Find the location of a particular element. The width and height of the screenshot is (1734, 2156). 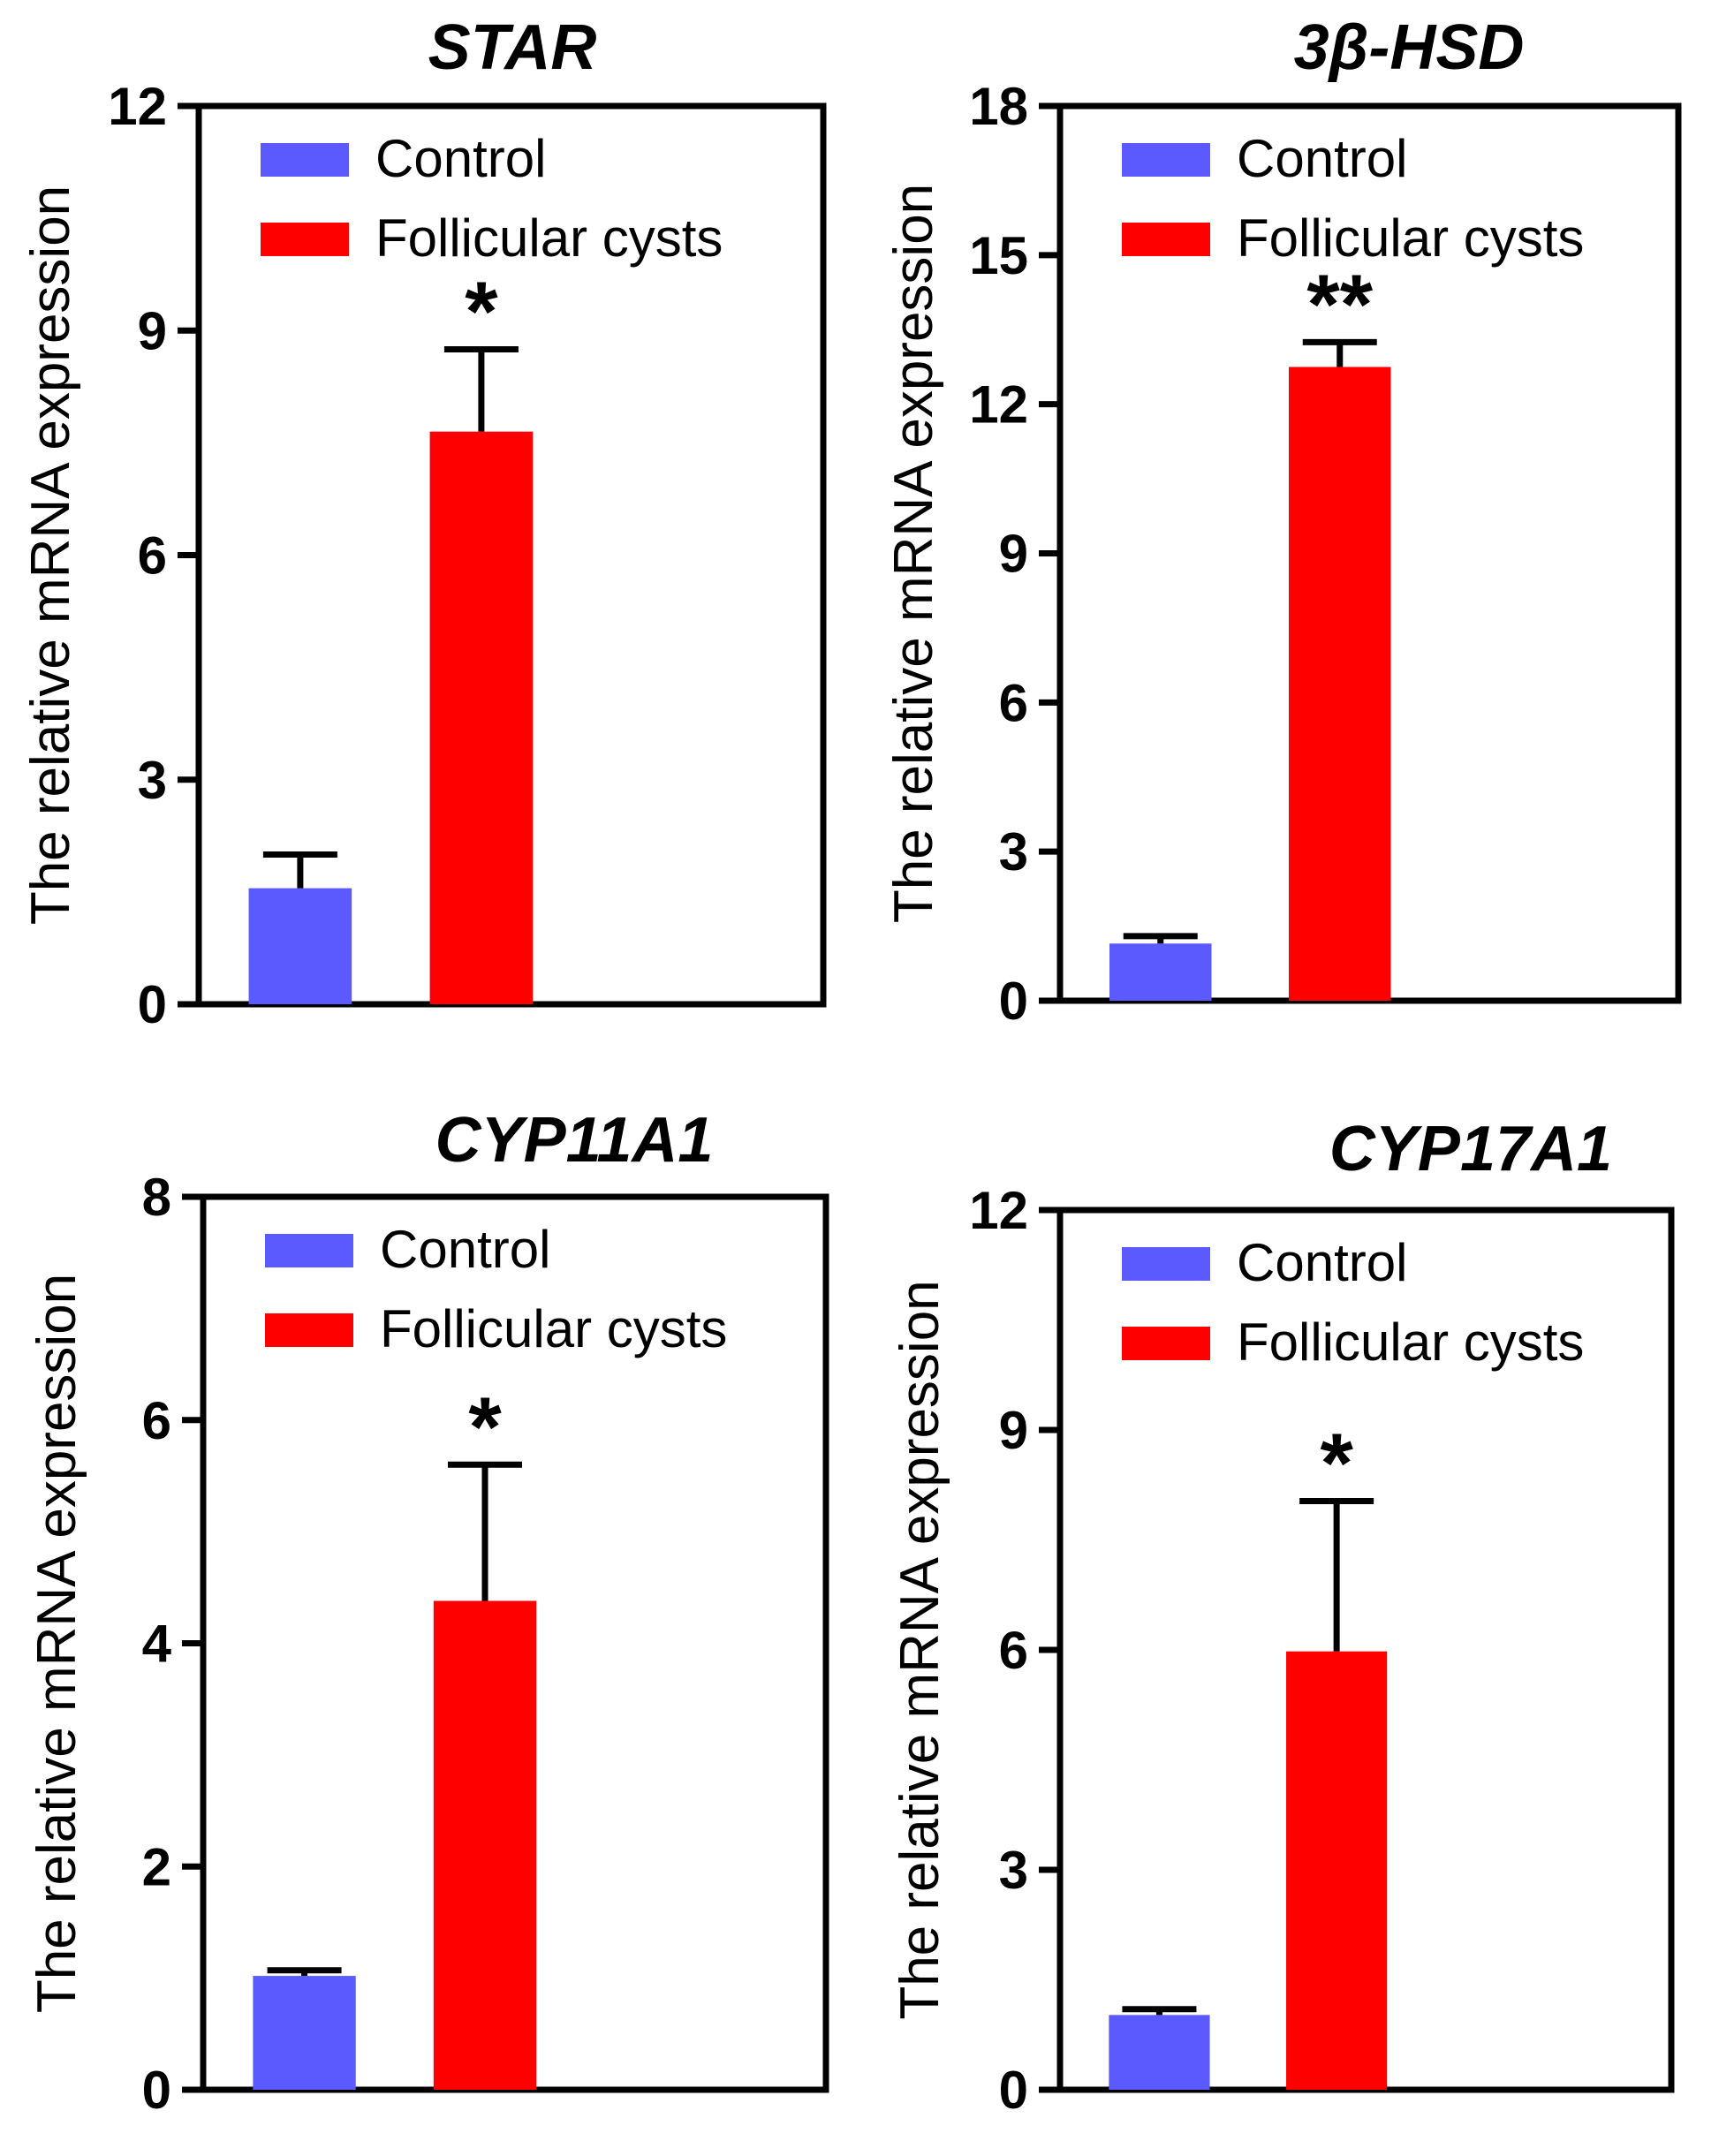

chart-title: STAR is located at coordinates (512, 47).